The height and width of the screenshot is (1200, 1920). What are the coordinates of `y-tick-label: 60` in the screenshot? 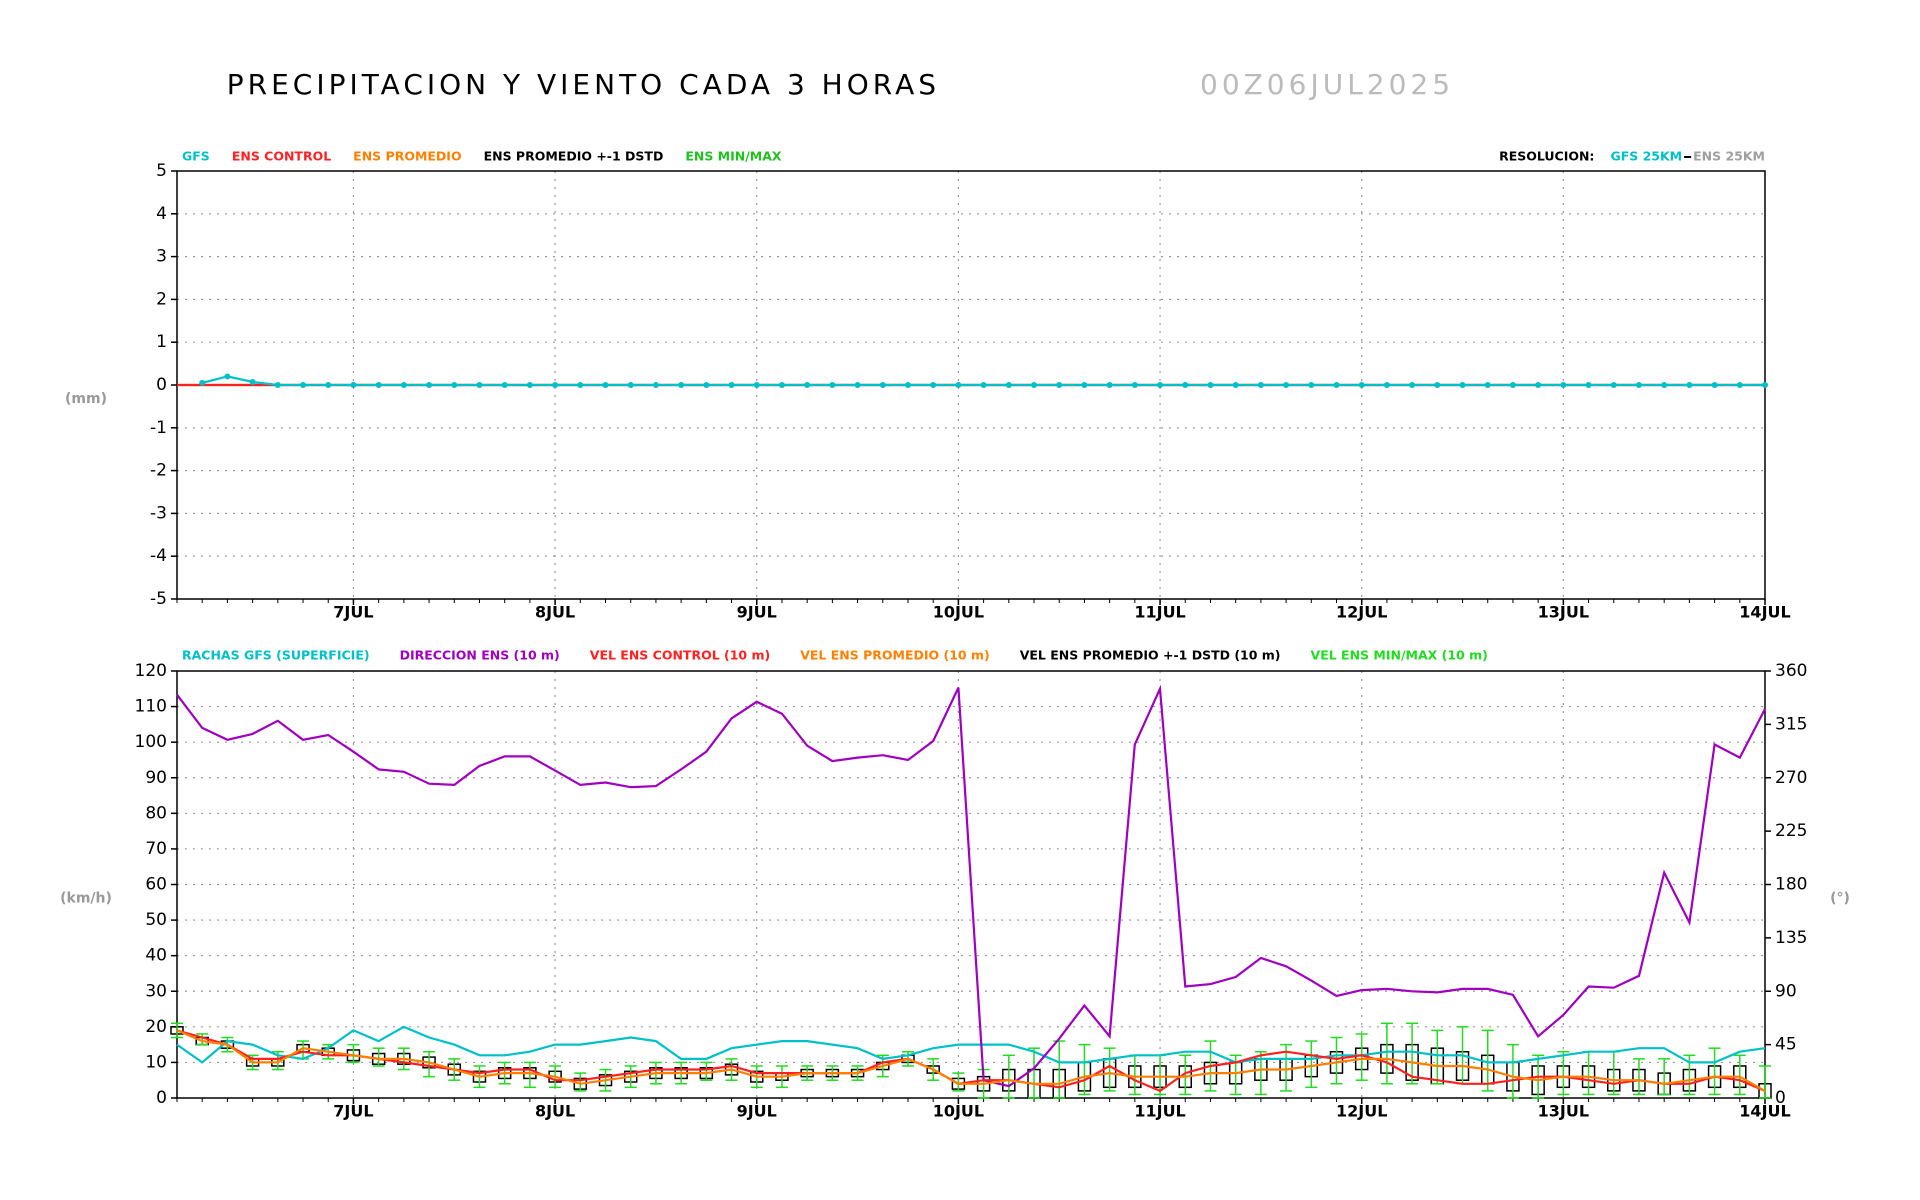 It's located at (156, 885).